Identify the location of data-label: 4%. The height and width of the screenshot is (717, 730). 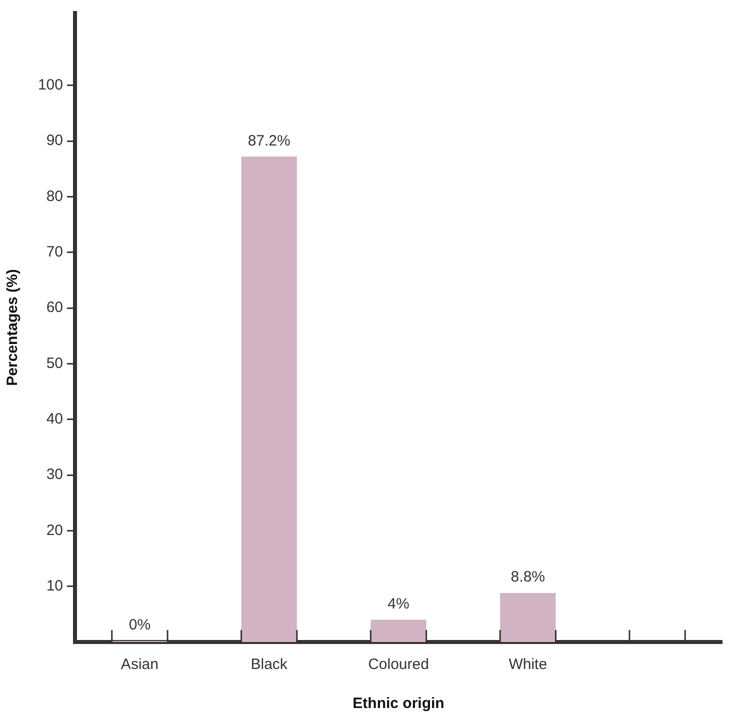
(399, 603).